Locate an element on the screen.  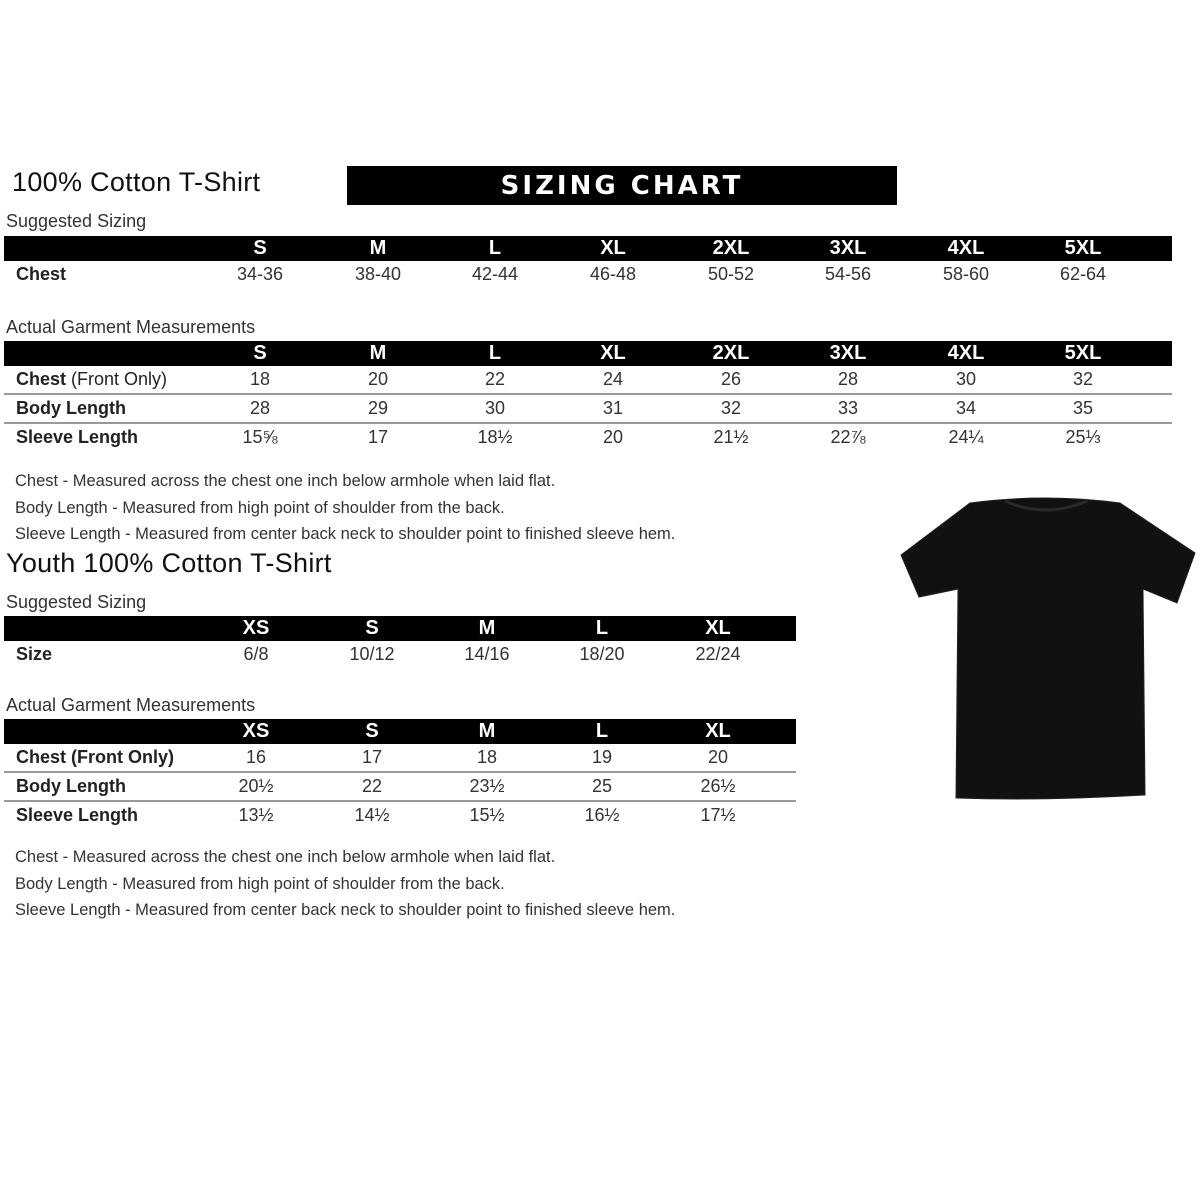
row-label-extra: (Front Only) is located at coordinates (117, 379).